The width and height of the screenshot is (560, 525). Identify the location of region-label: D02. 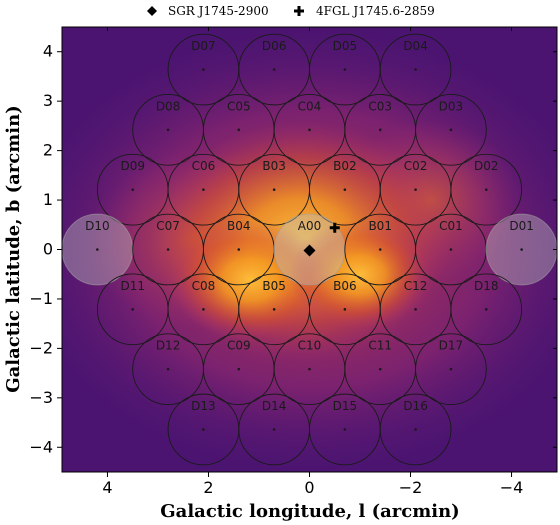
(486, 166).